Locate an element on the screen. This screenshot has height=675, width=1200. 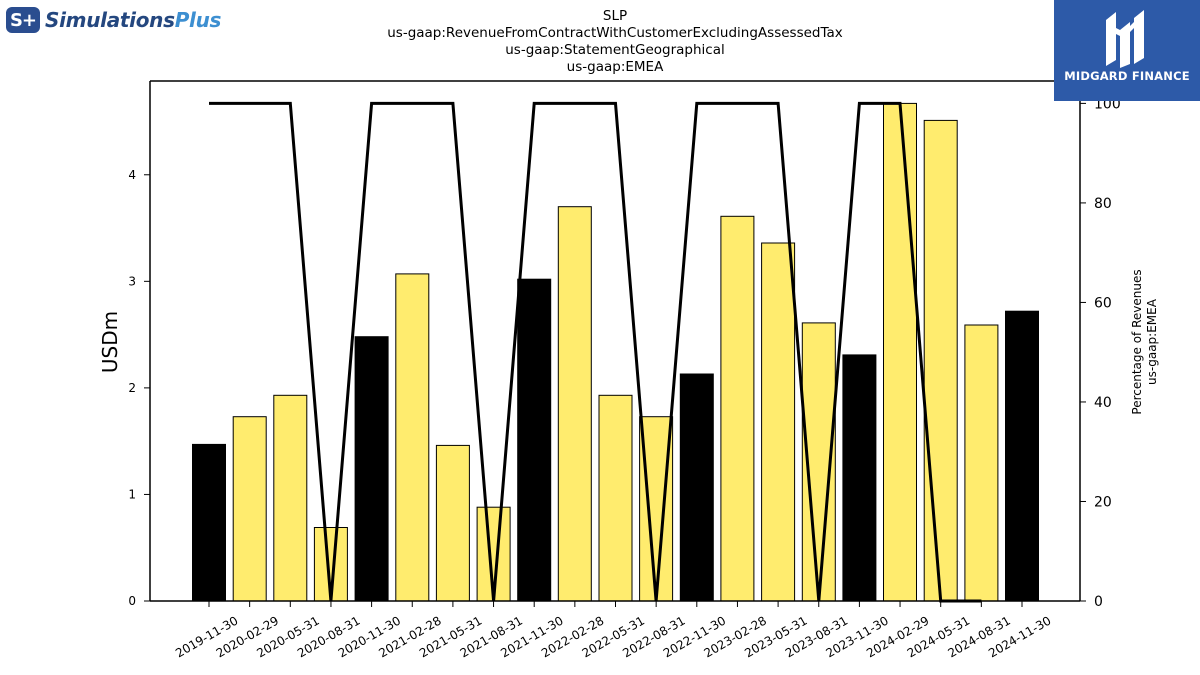
y-tick-label: 3 is located at coordinates (132, 281).